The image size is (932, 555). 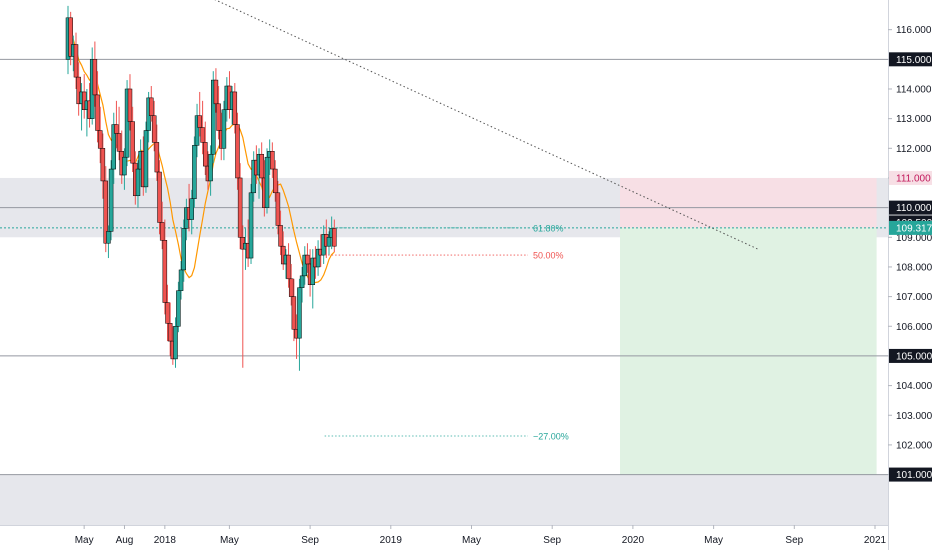 What do you see at coordinates (748, 351) in the screenshot?
I see `take-profit-box` at bounding box center [748, 351].